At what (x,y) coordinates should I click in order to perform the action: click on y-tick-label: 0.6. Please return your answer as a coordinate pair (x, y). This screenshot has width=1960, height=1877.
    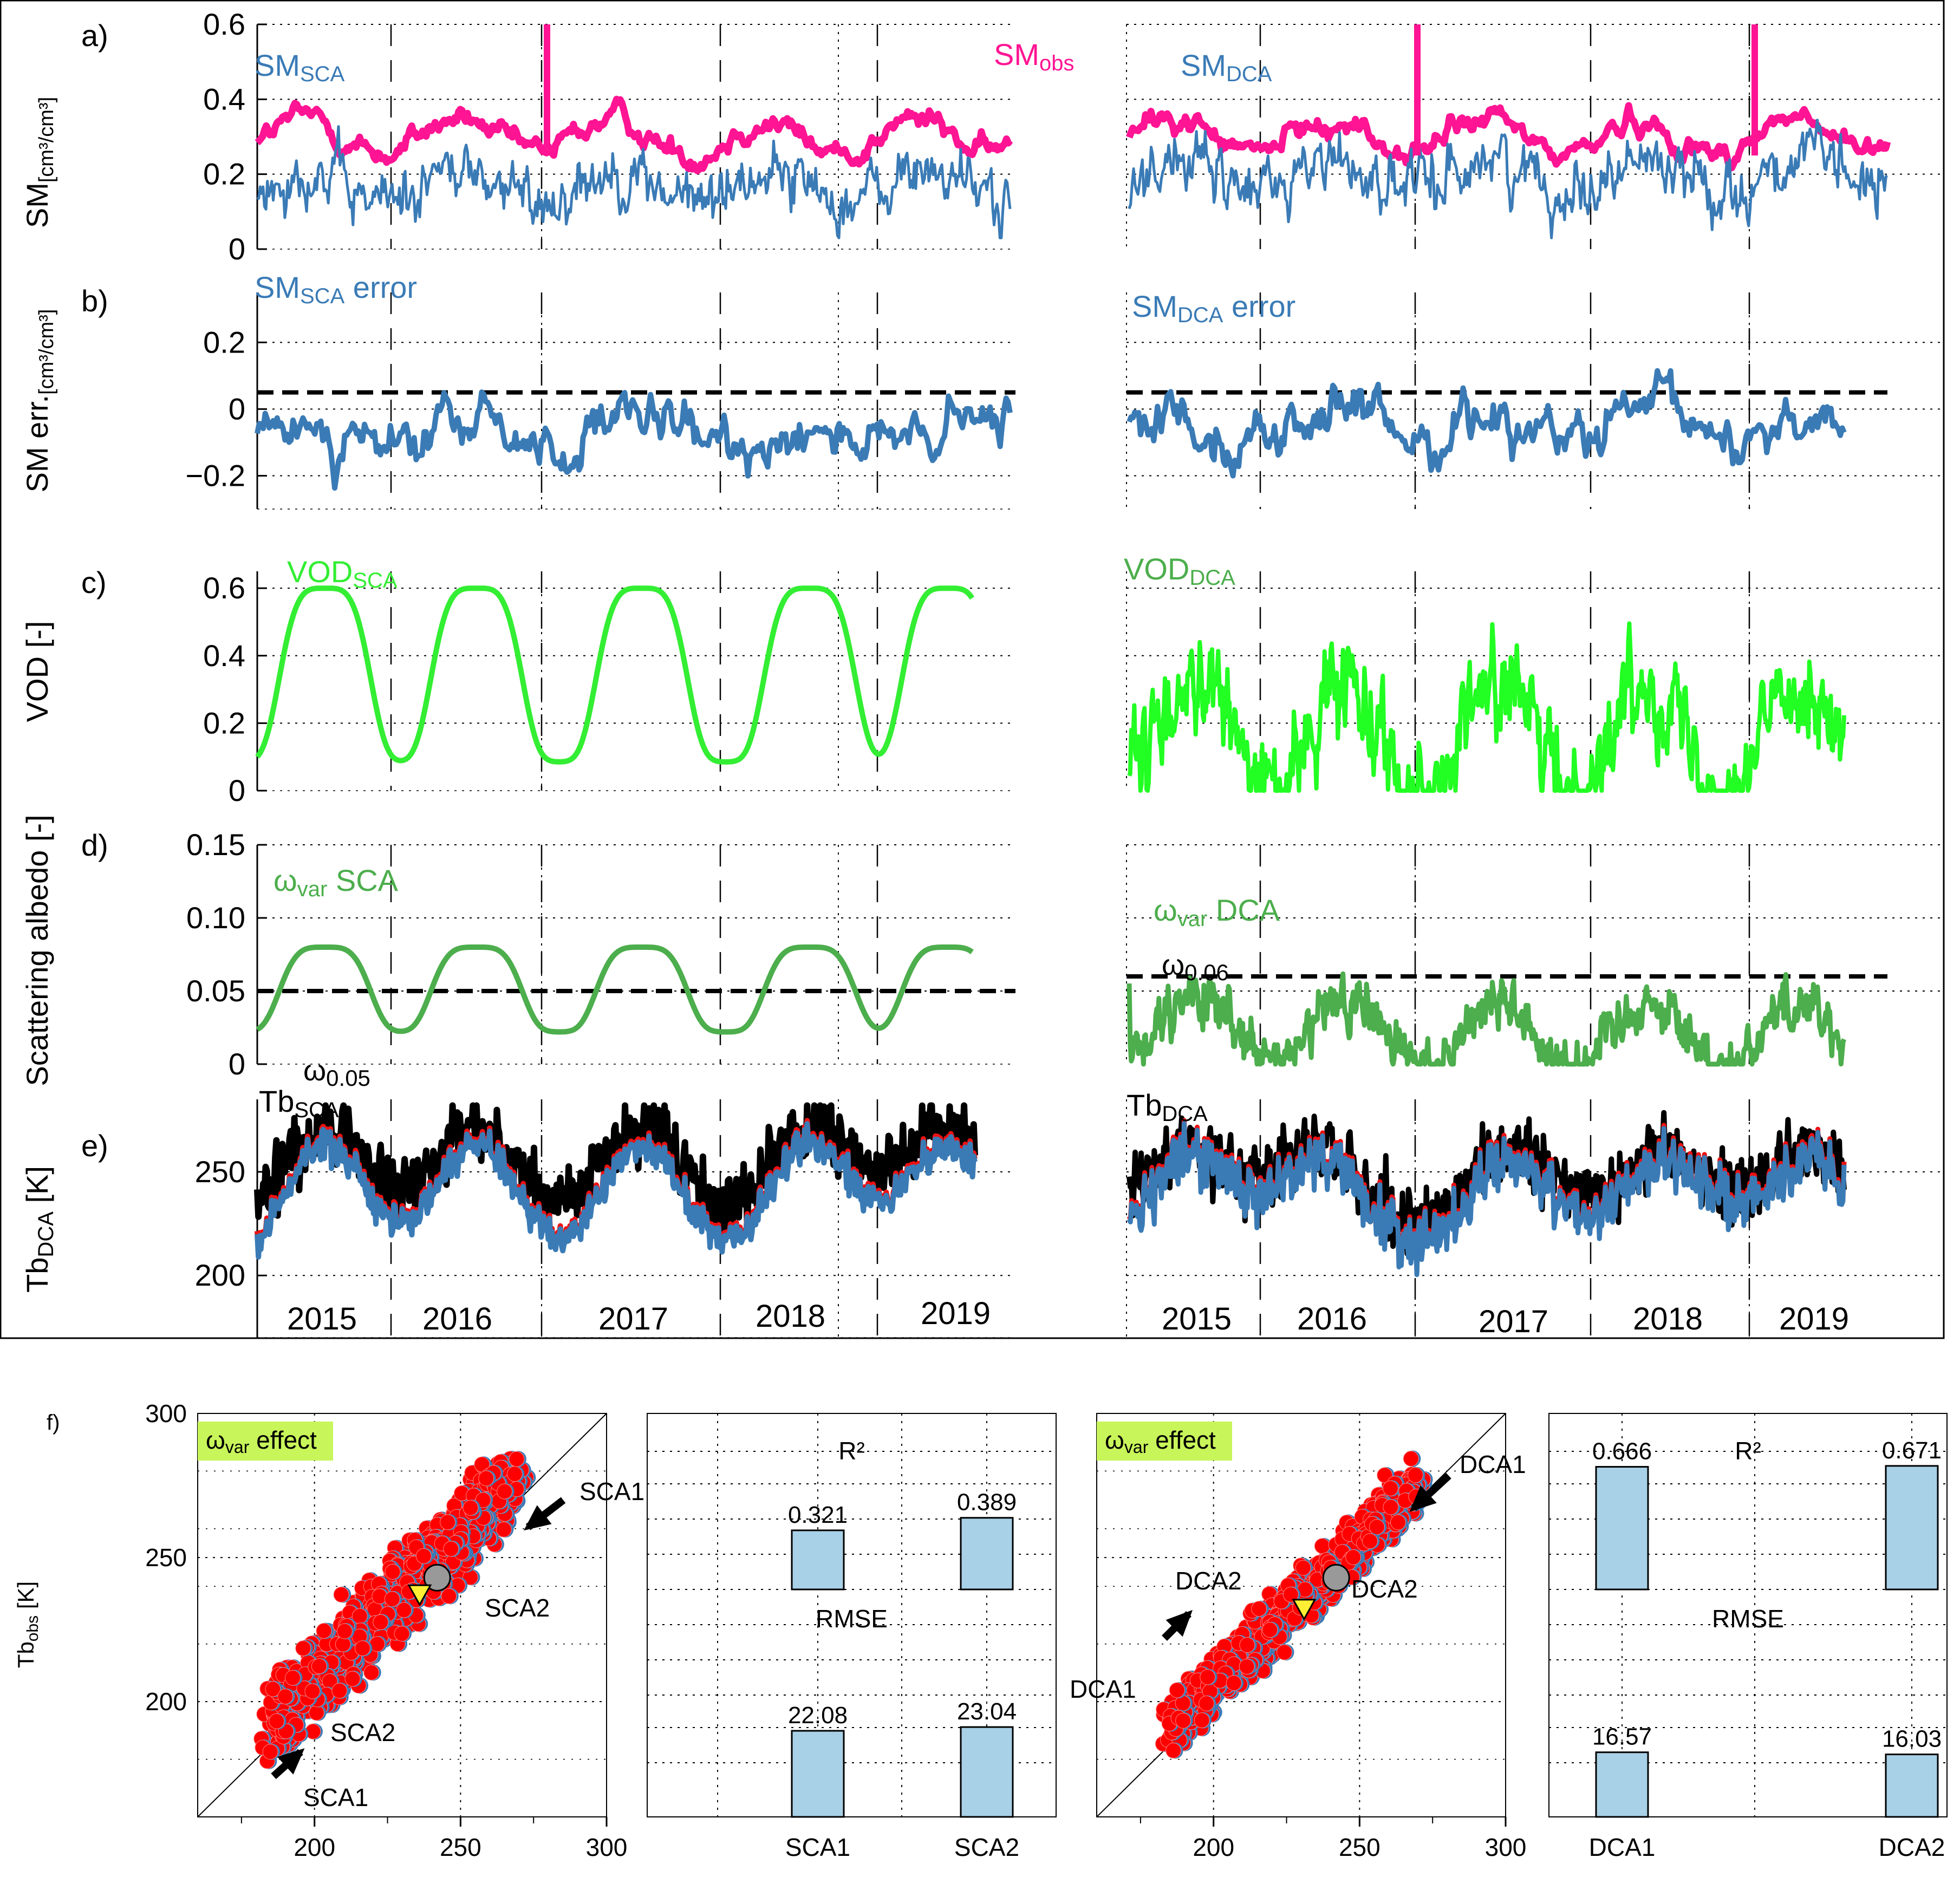
    Looking at the image, I should click on (224, 588).